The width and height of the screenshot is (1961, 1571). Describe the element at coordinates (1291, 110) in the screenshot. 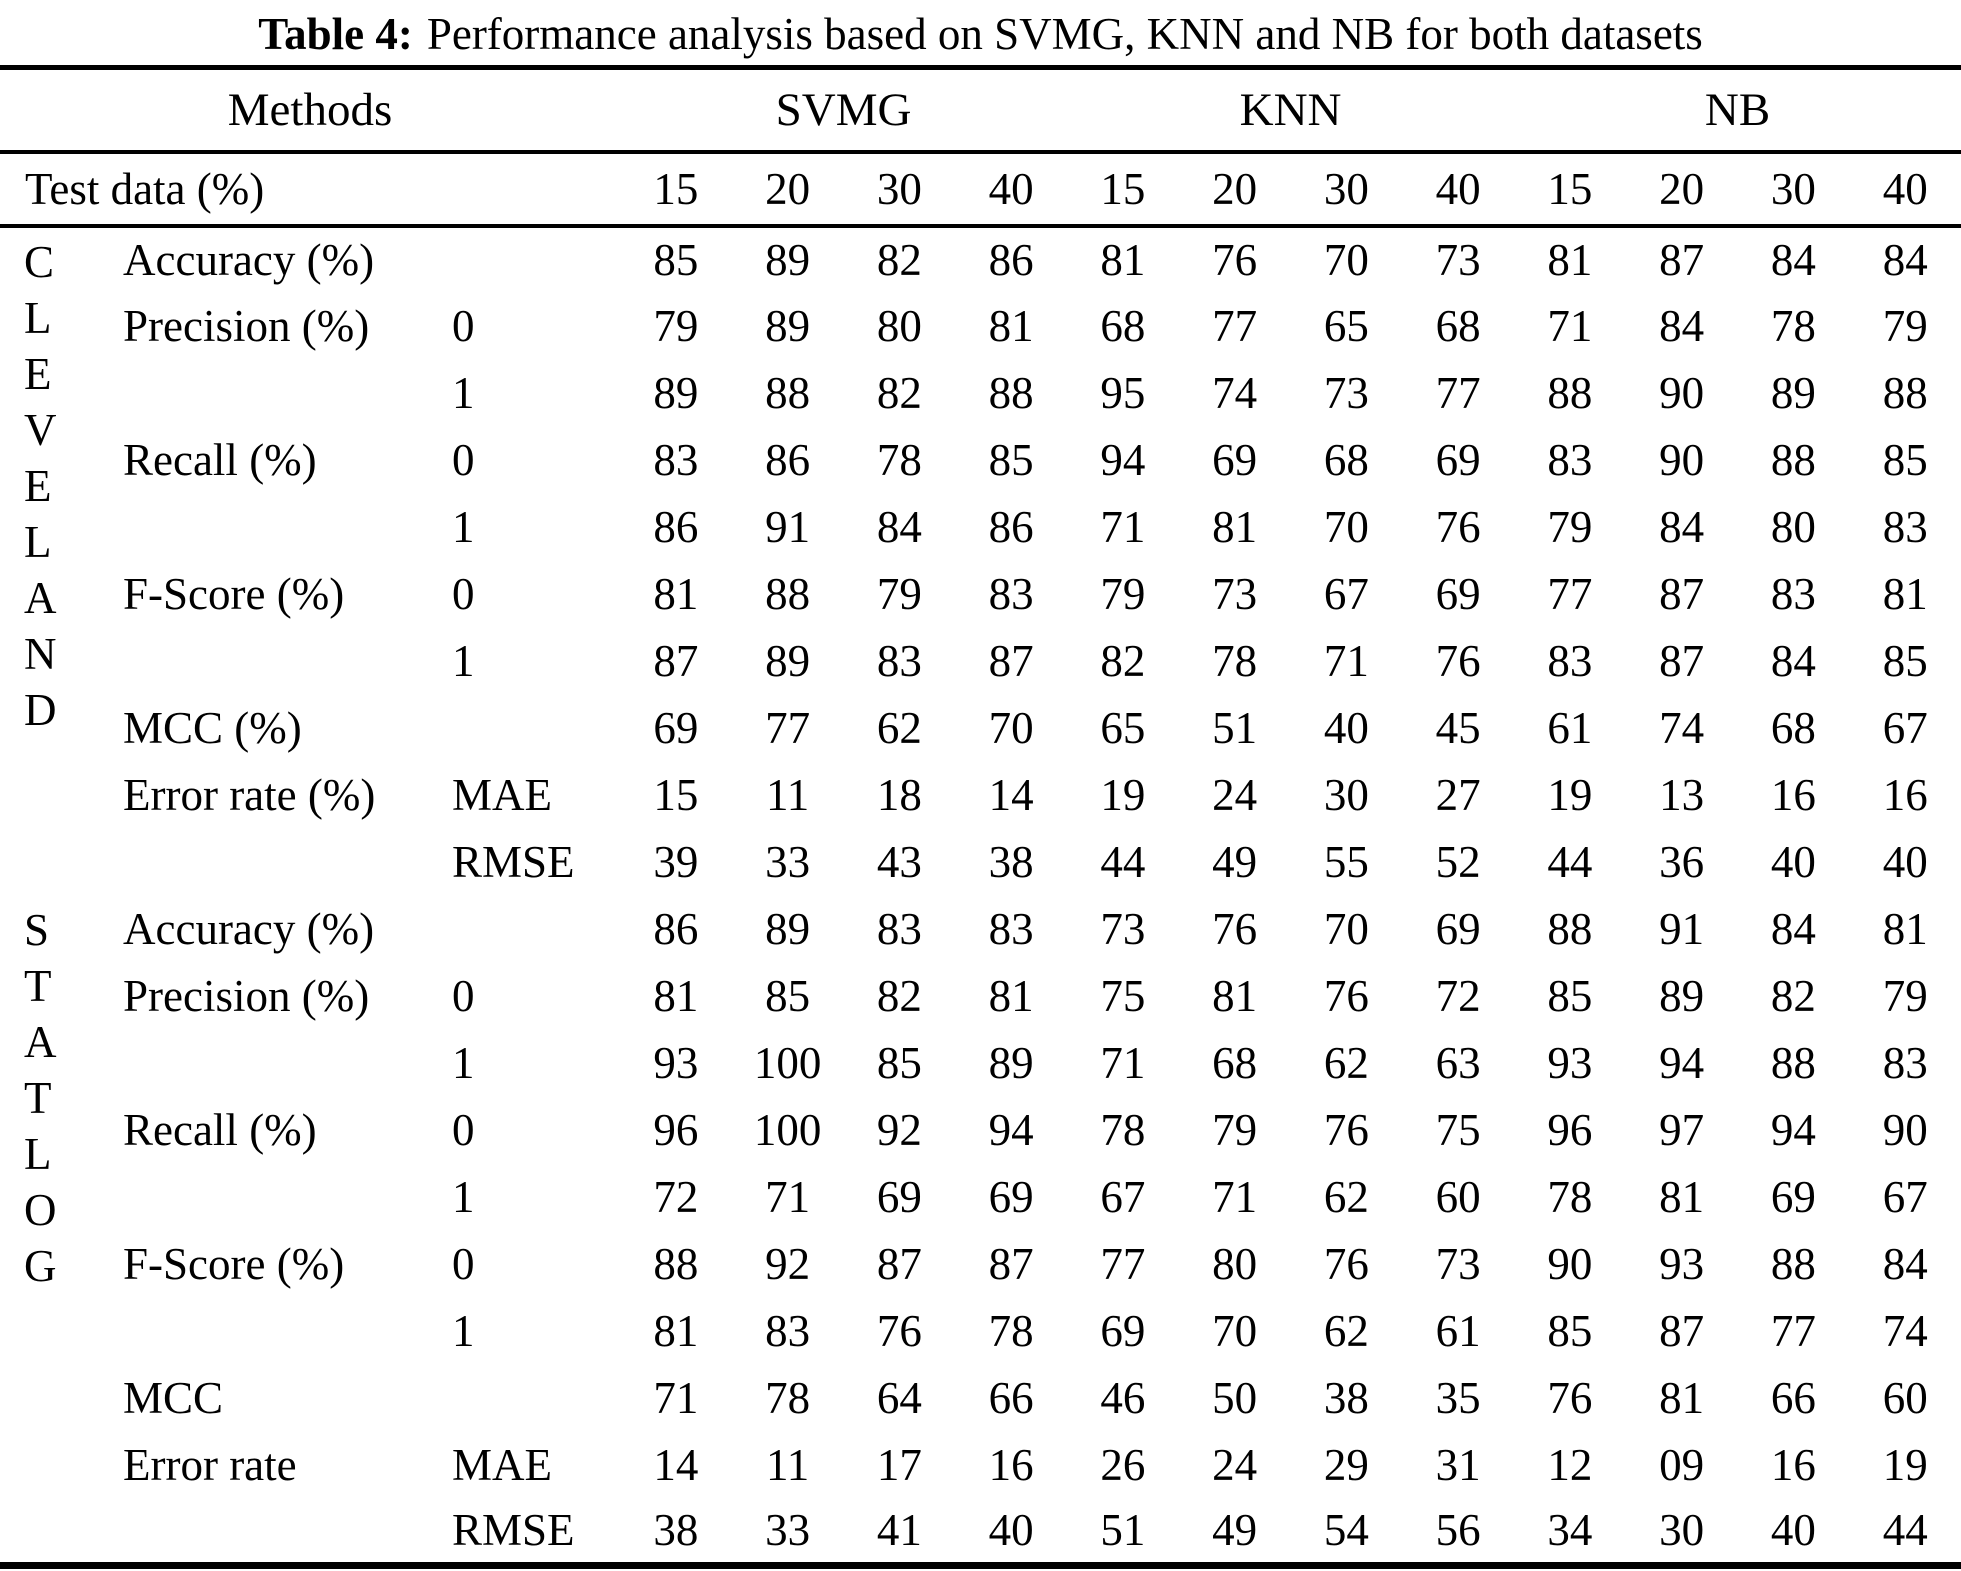

I see `group-header-knn: KNN` at that location.